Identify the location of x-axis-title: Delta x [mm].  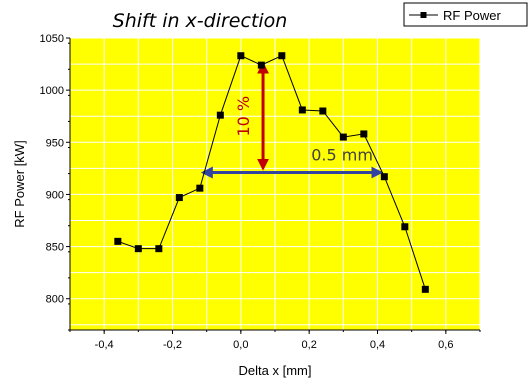
(275, 370).